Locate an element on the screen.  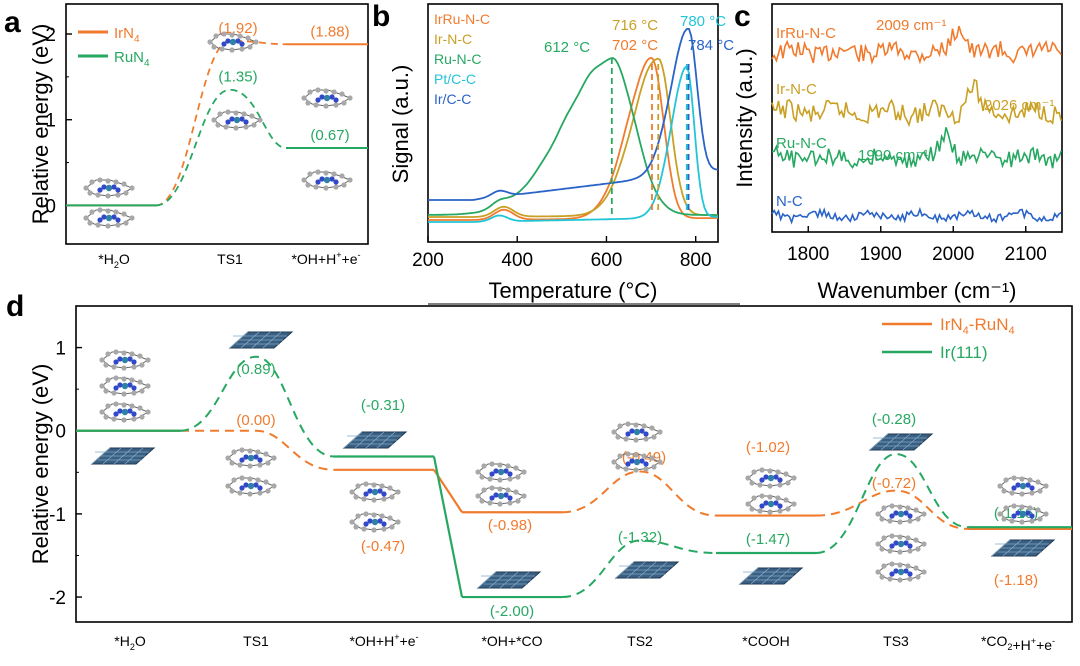
energy-value-label: (-1.18) is located at coordinates (1016, 580).